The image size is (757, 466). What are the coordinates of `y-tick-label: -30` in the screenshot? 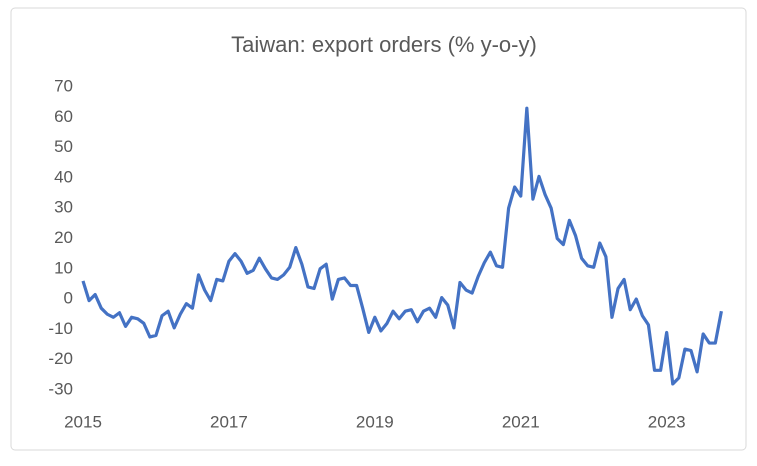 It's located at (60, 388).